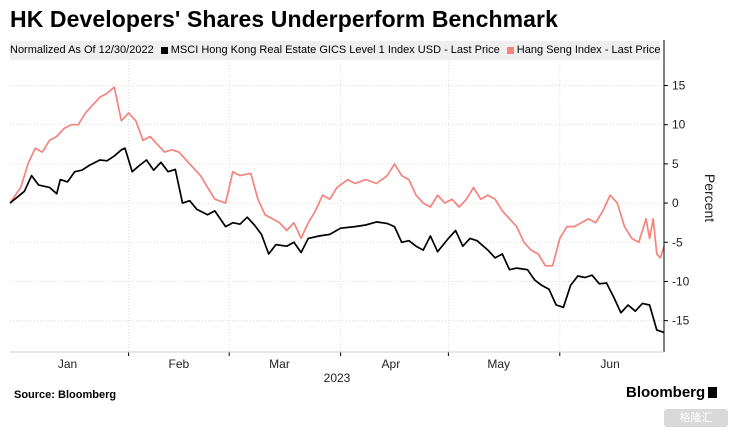  I want to click on x-tick-label: Jun, so click(609, 364).